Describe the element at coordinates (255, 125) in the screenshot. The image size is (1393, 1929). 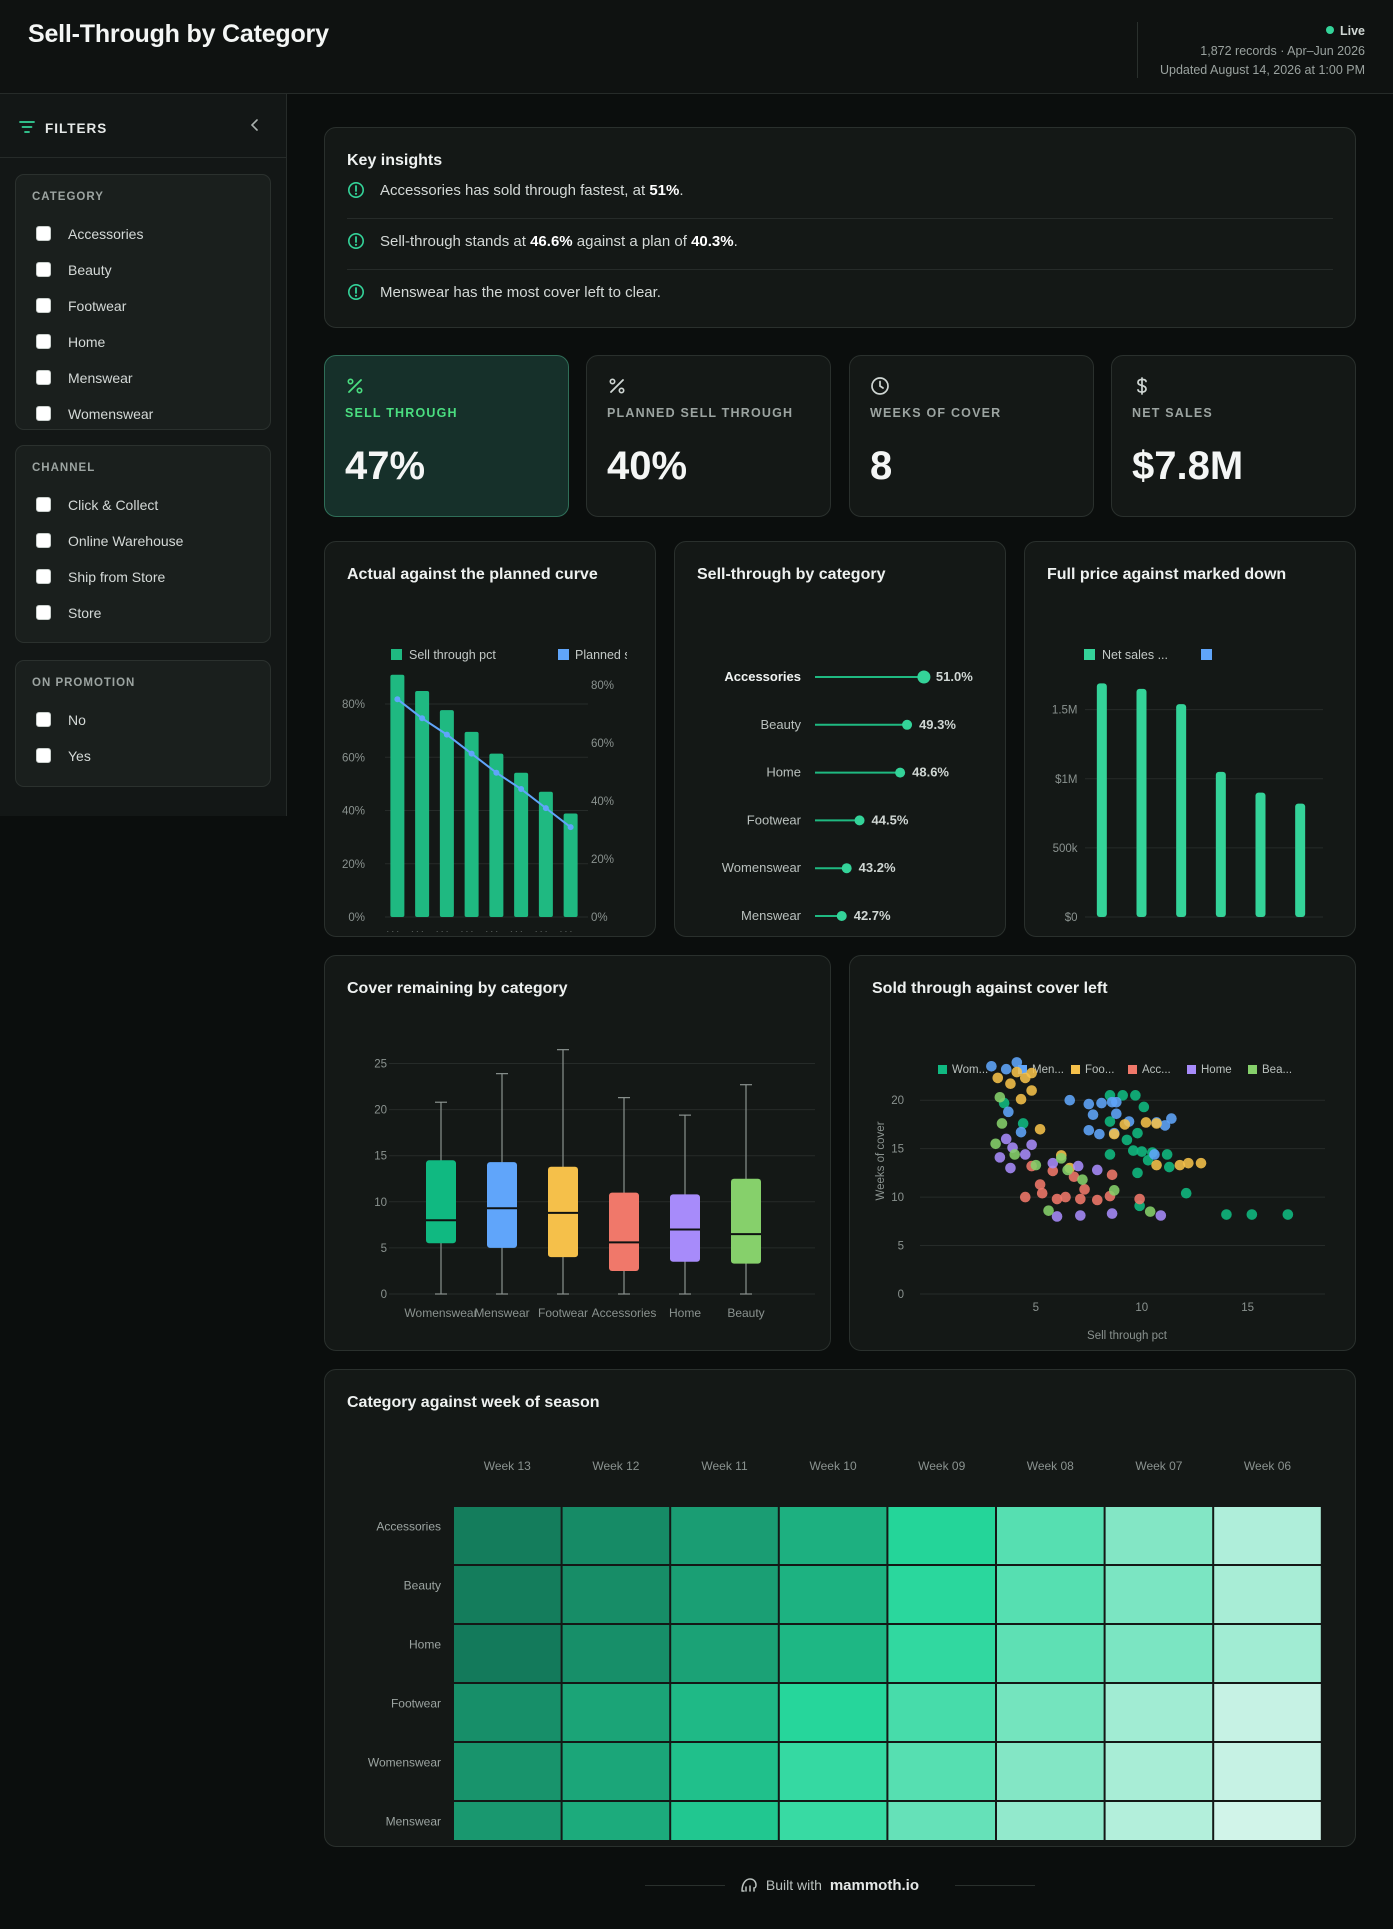
I see `collapse-chevron-icon` at that location.